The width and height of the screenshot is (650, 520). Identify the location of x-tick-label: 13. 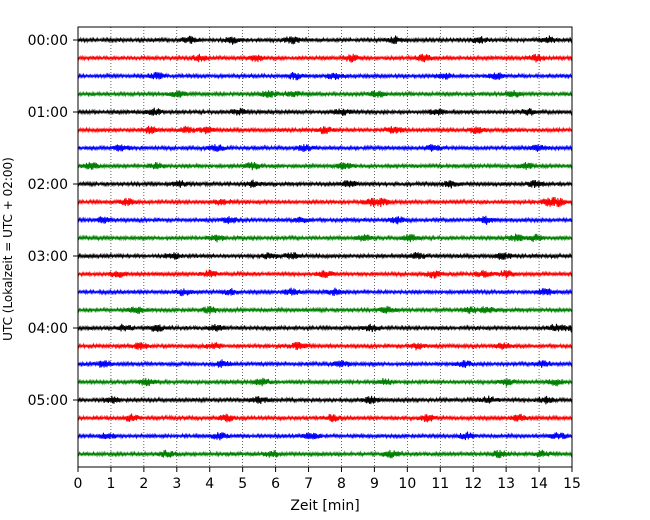
(506, 484).